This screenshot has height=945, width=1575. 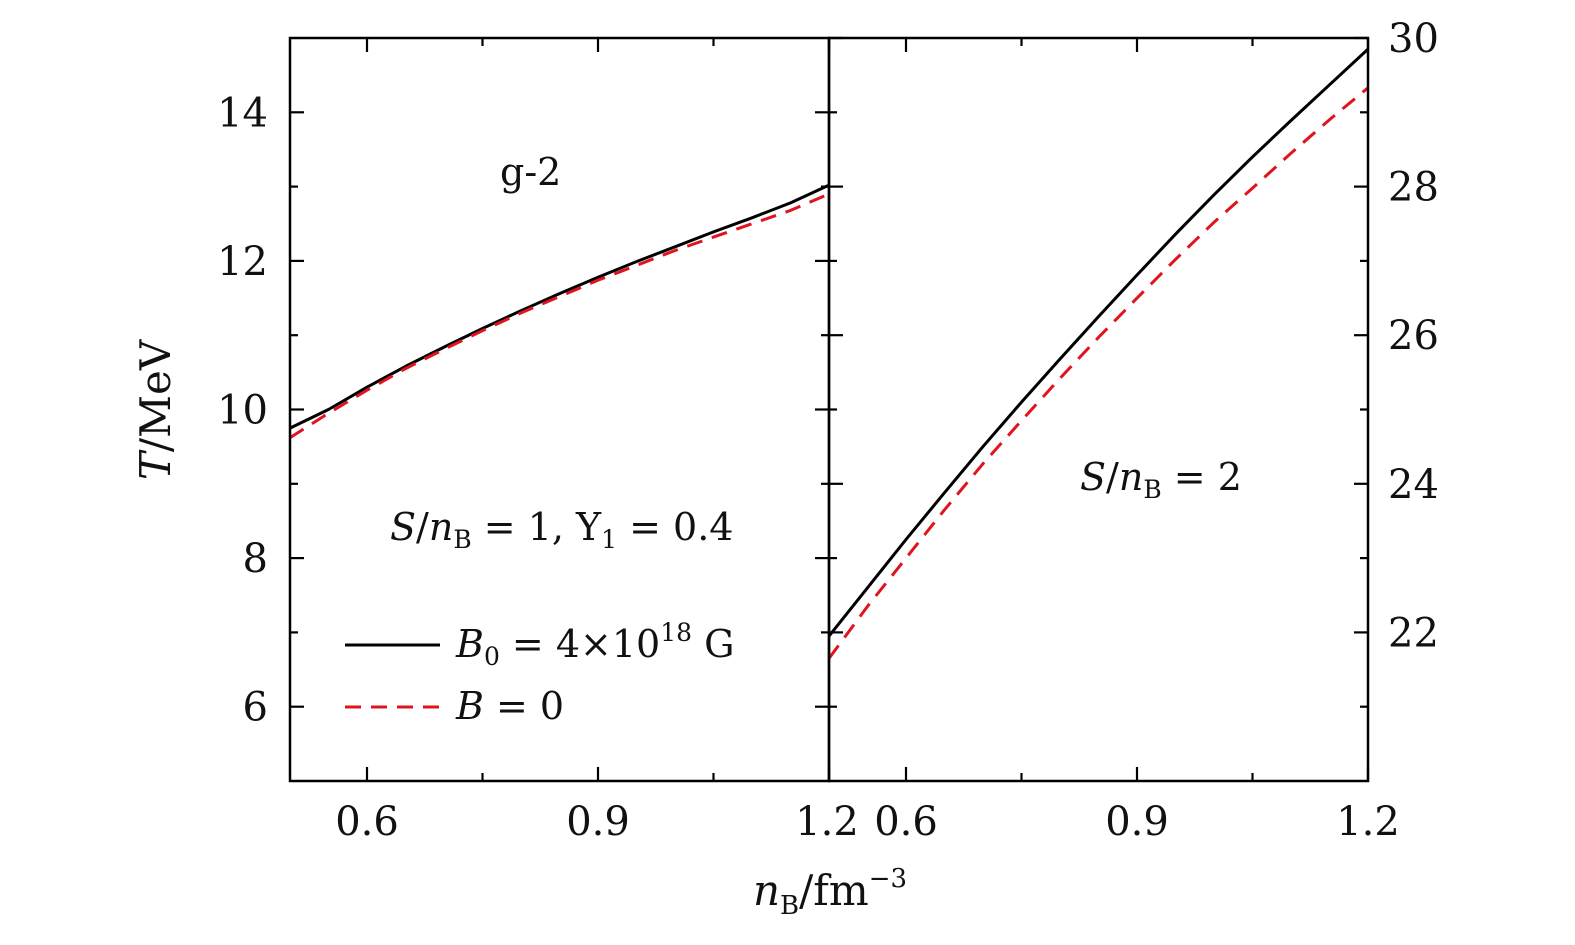 I want to click on left-x-tick-label: 0.9, so click(x=598, y=822).